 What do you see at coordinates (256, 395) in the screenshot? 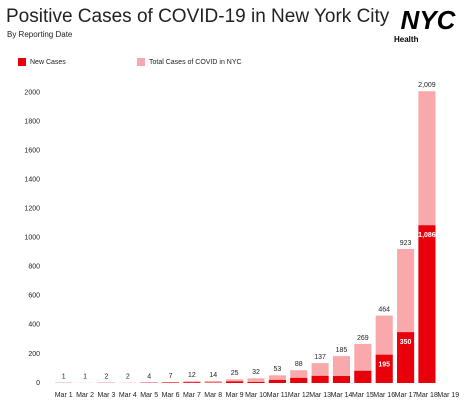
I see `x-tick-label: Mar 10` at bounding box center [256, 395].